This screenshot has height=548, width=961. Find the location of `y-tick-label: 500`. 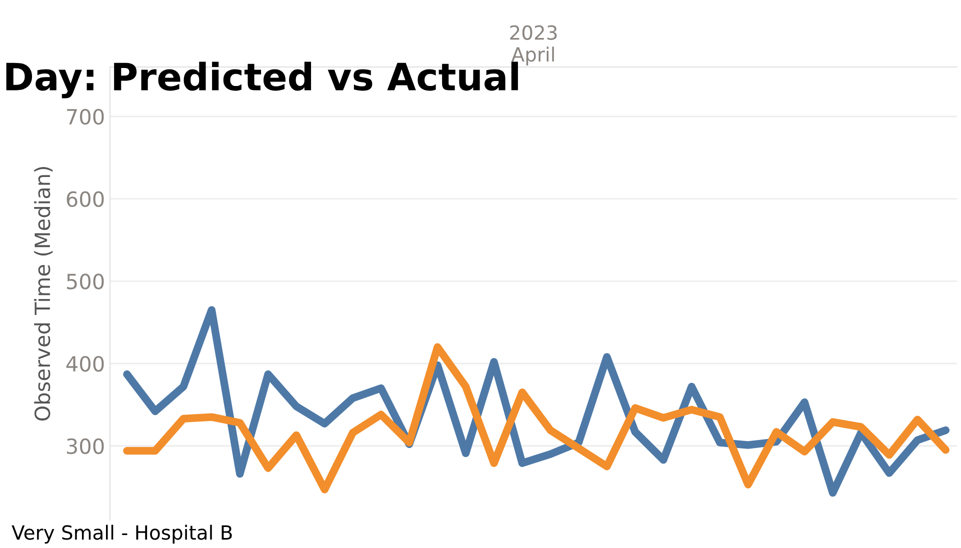

y-tick-label: 500 is located at coordinates (85, 282).